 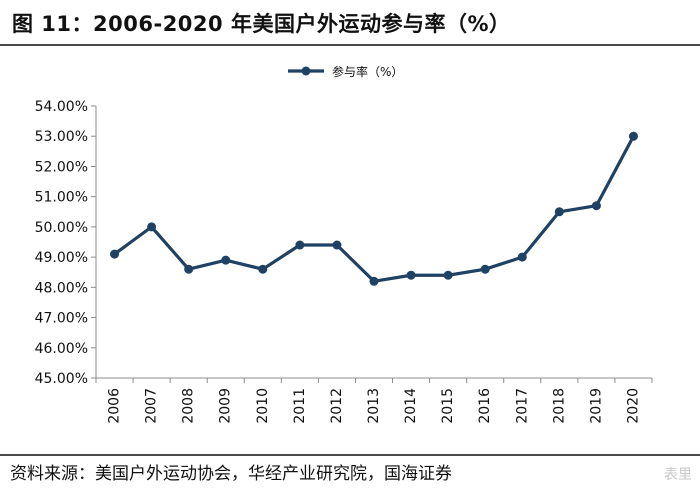 What do you see at coordinates (263, 406) in the screenshot?
I see `x-tick-label: 2010` at bounding box center [263, 406].